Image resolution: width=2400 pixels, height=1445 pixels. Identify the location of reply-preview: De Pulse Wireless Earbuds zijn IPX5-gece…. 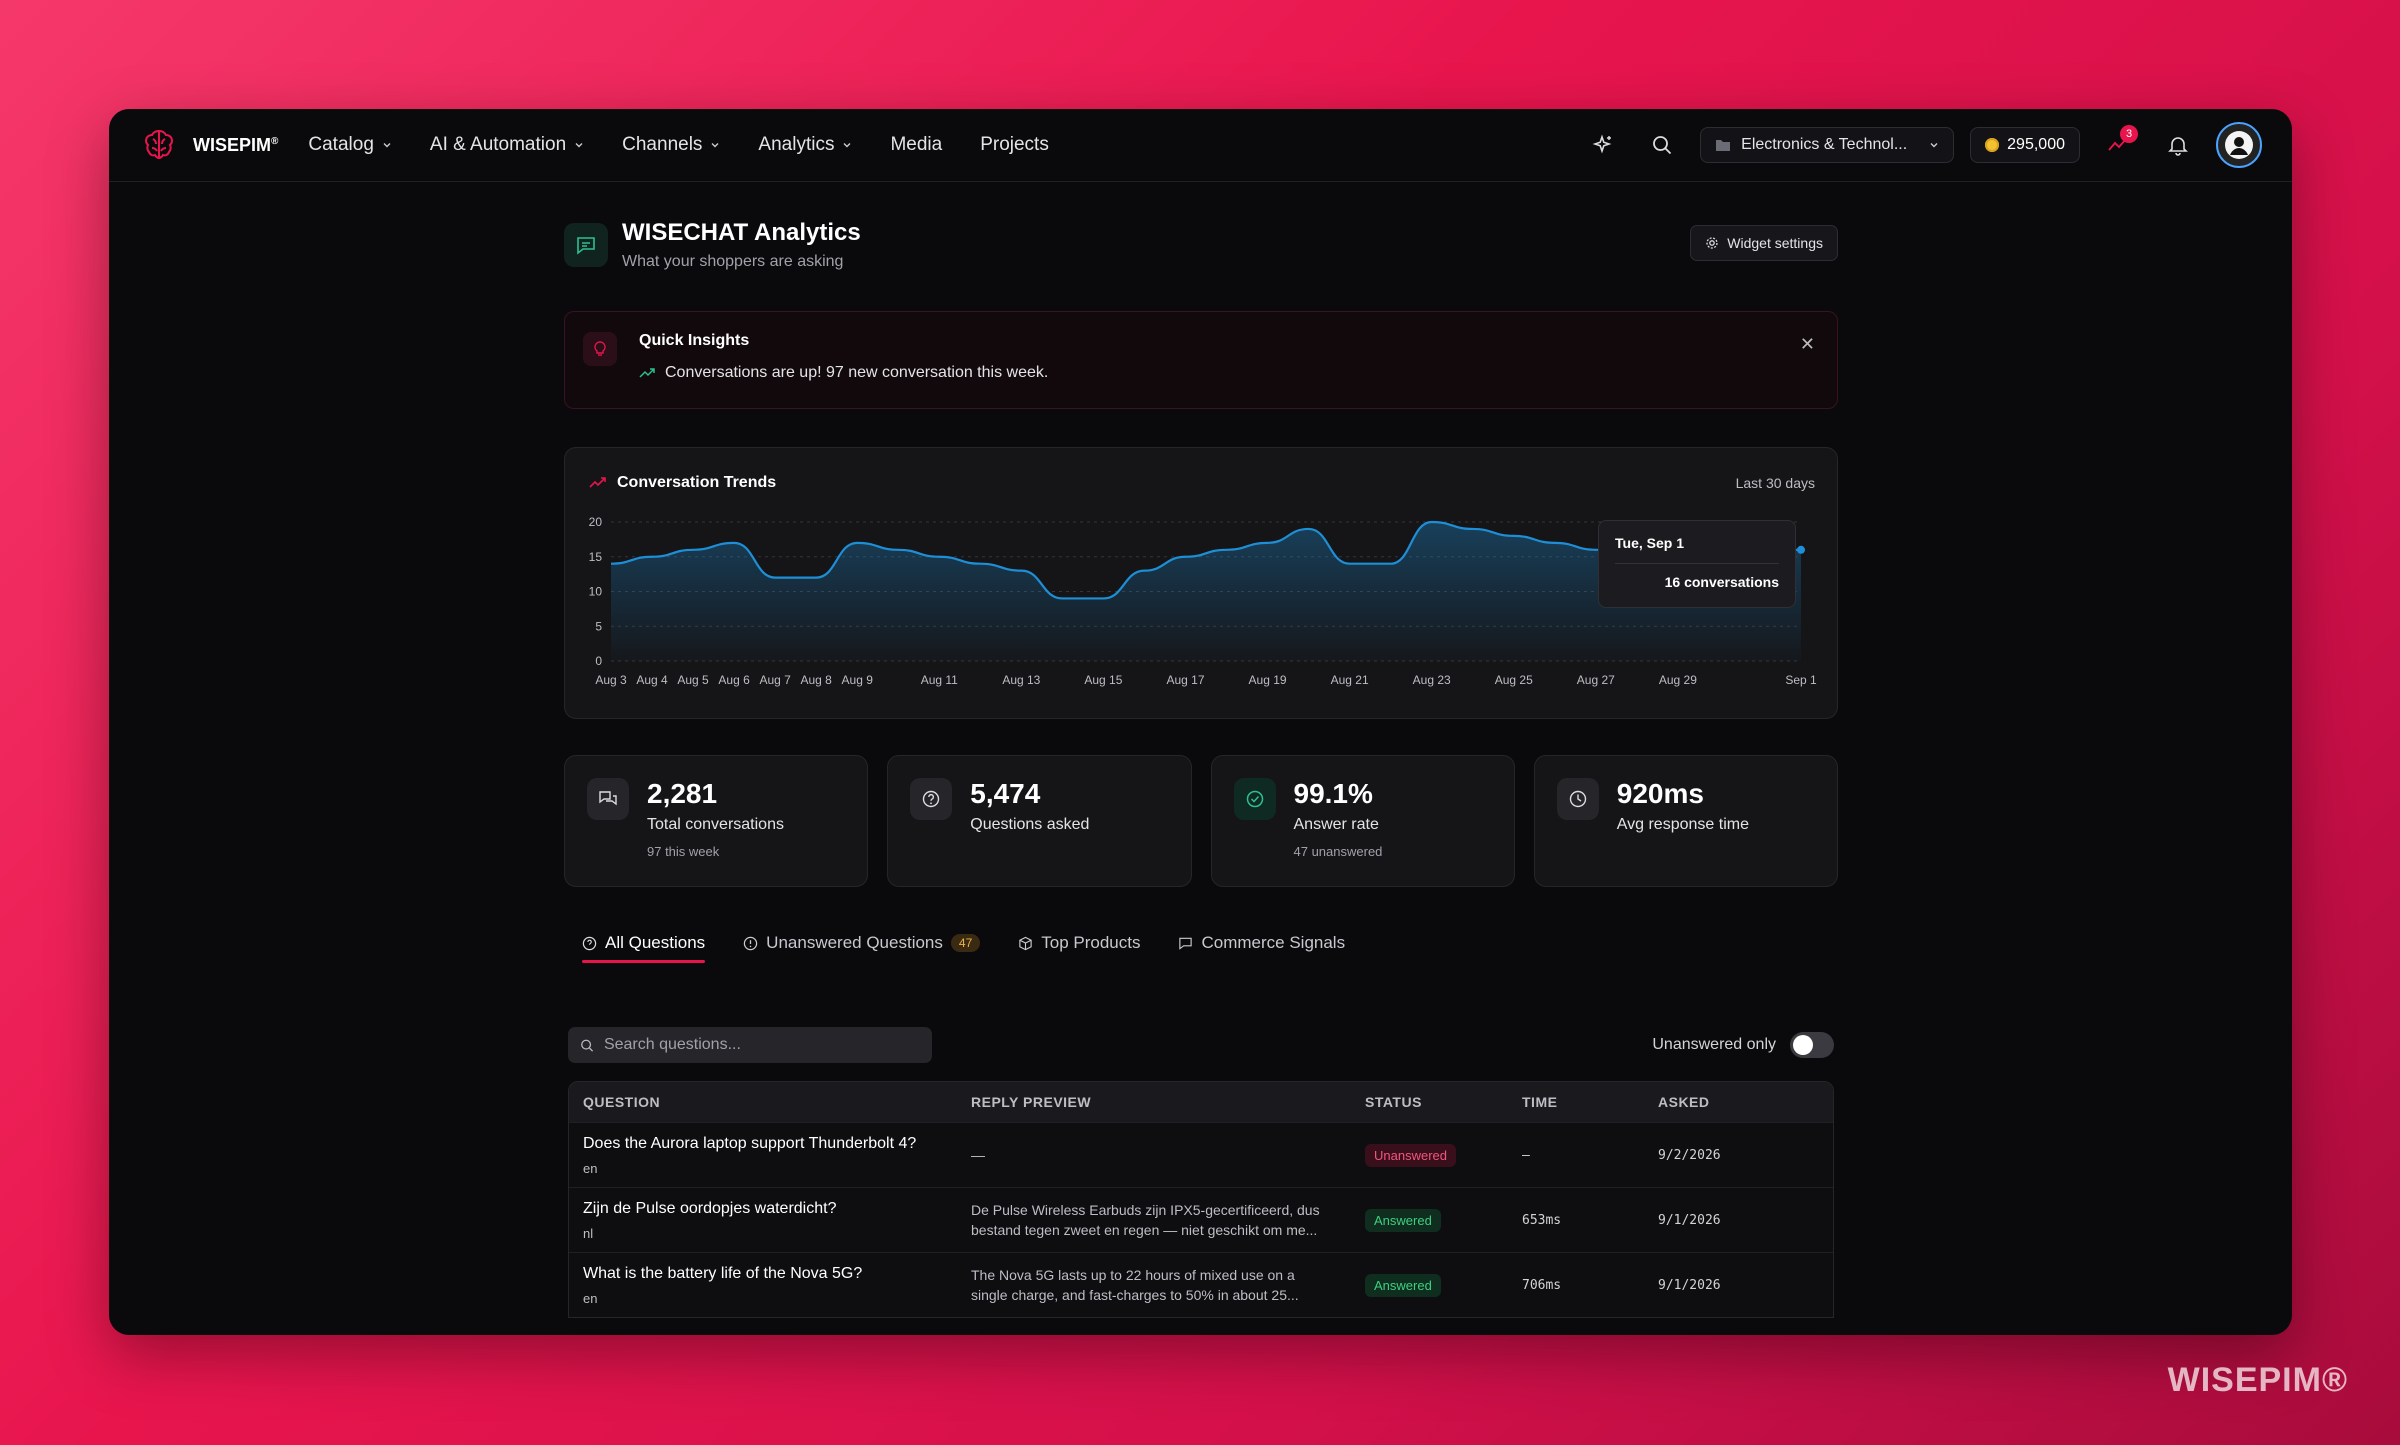
(1145, 1210).